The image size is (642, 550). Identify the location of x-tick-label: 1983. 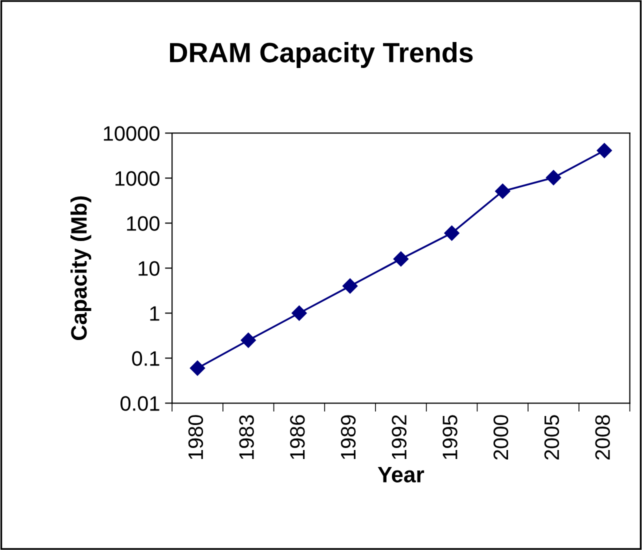
(246, 437).